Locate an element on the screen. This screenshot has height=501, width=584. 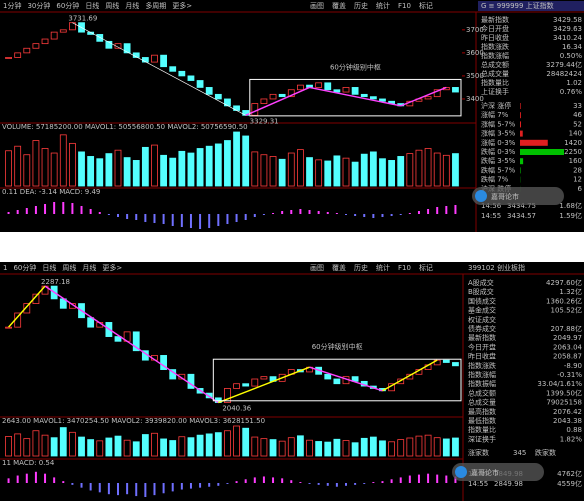
breadth-label: 跌幅 3-5% is located at coordinates (498, 160).